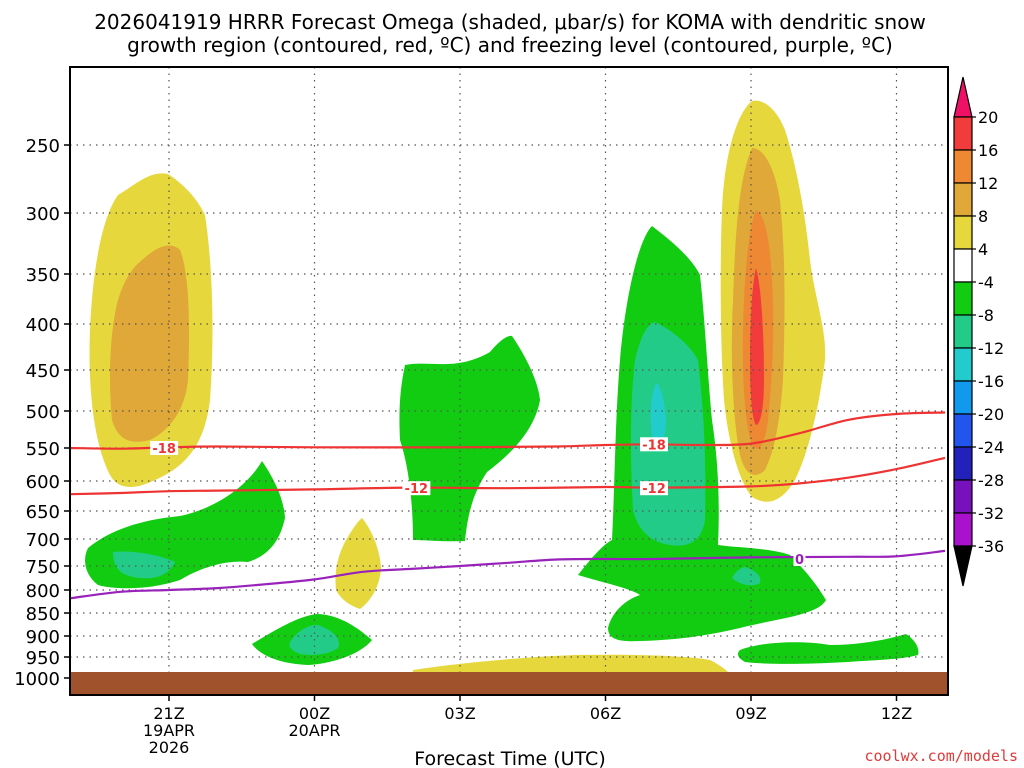 Image resolution: width=1024 pixels, height=768 pixels. I want to click on contour-labels: -18 -18 -12 -12 0, so click(478, 502).